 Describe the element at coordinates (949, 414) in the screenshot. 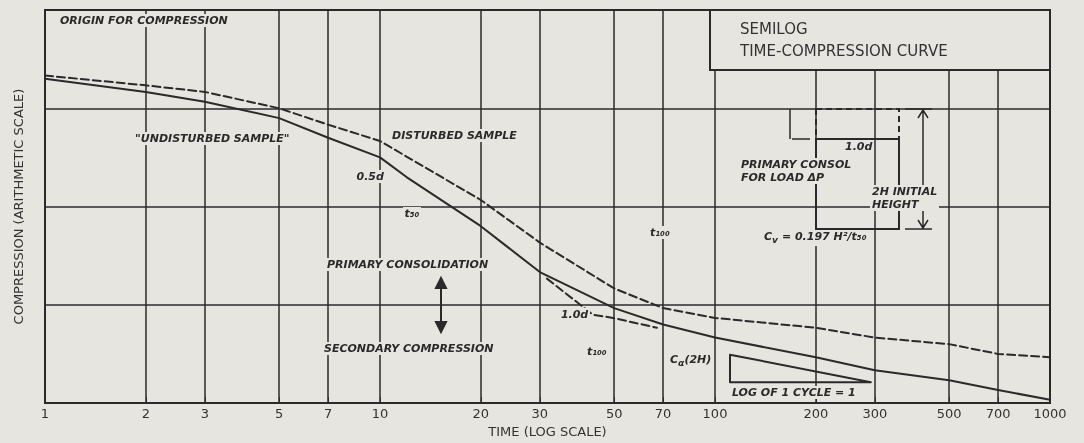

I see `x-tick-label: 500` at that location.